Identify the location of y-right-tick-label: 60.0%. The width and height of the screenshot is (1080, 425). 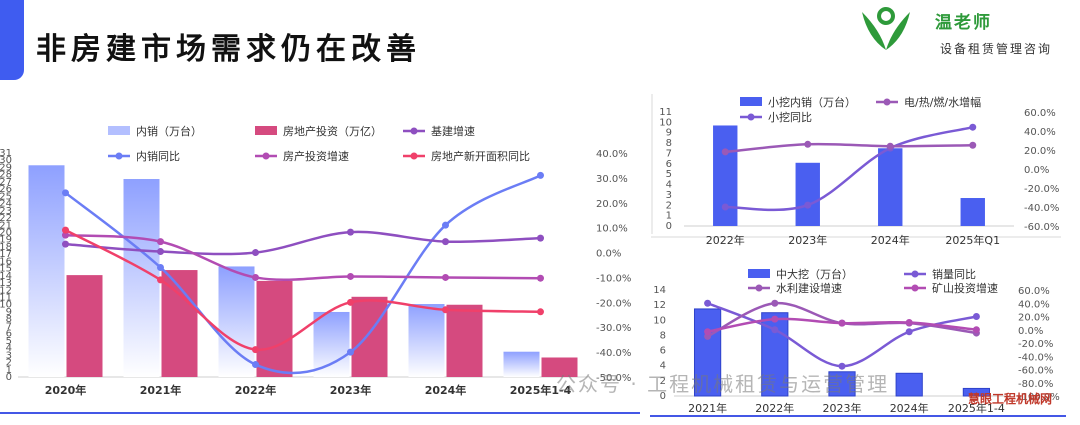
(1040, 113).